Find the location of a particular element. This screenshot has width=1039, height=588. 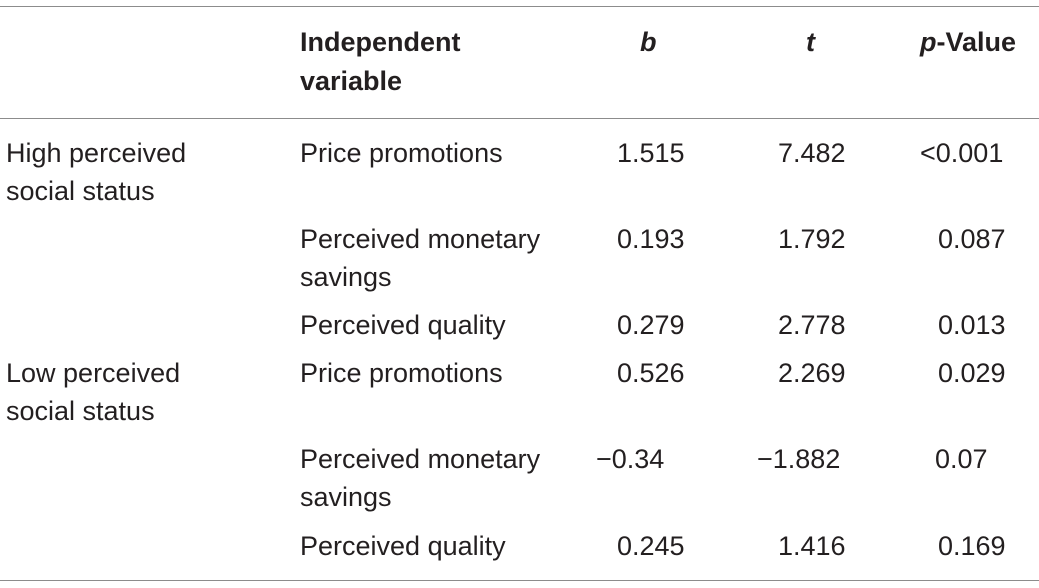

table-bottom-rule is located at coordinates (519, 580).